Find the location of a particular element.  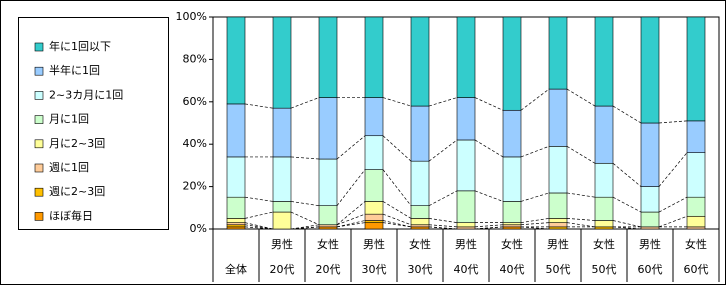

legend-label: ほぼ毎日 is located at coordinates (71, 215).